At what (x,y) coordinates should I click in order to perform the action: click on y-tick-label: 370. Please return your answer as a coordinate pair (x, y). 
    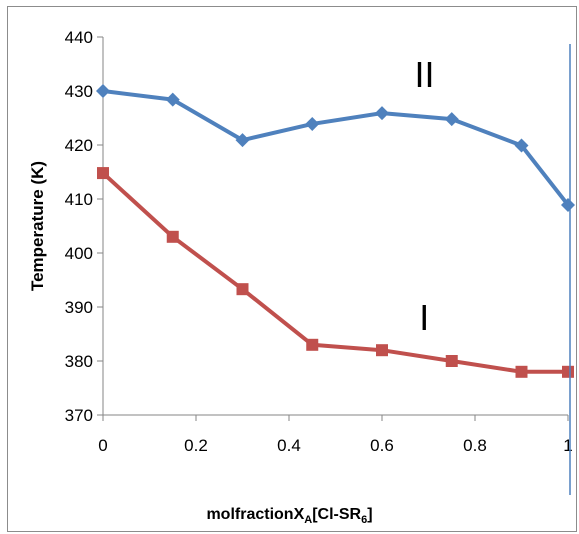
    Looking at the image, I should click on (79, 415).